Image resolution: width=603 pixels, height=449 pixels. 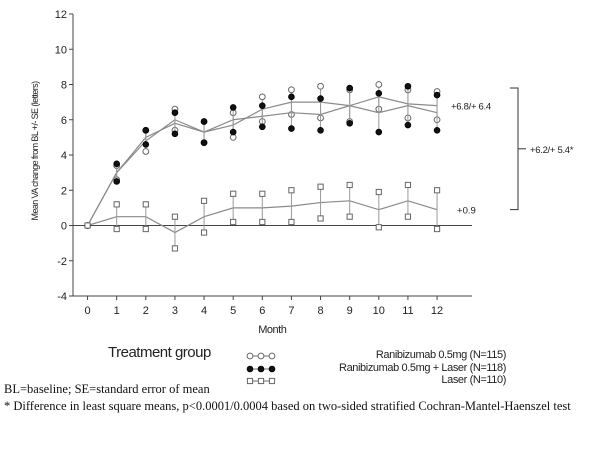 What do you see at coordinates (64, 156) in the screenshot?
I see `y-tick-label: 4` at bounding box center [64, 156].